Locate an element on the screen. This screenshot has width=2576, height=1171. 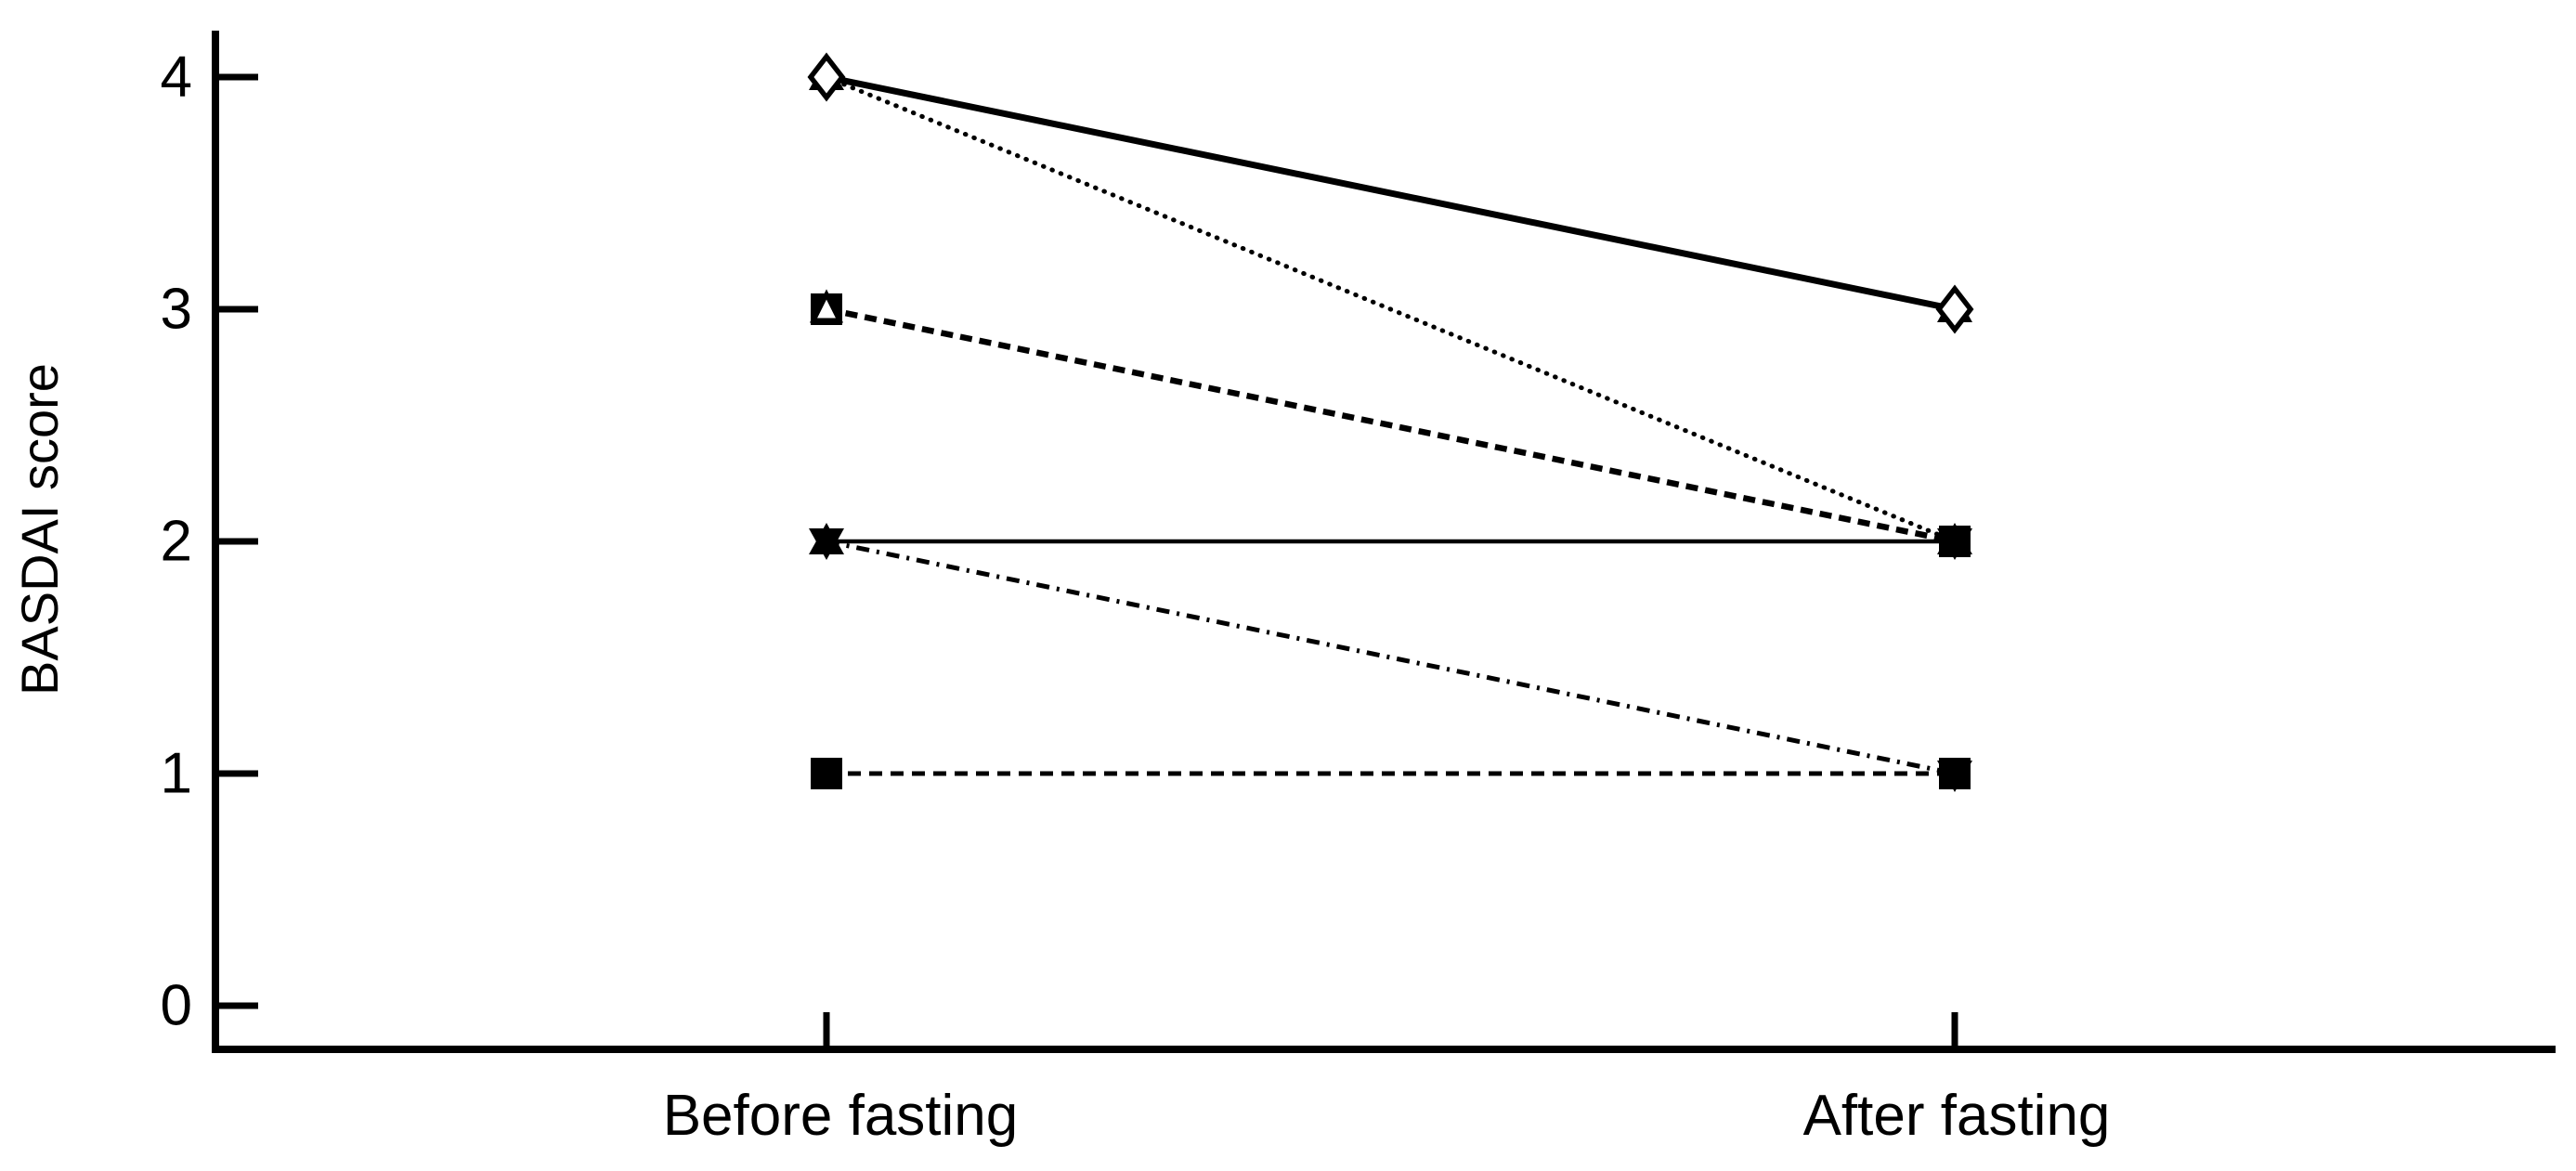
y-tick-label: 4 is located at coordinates (177, 78).